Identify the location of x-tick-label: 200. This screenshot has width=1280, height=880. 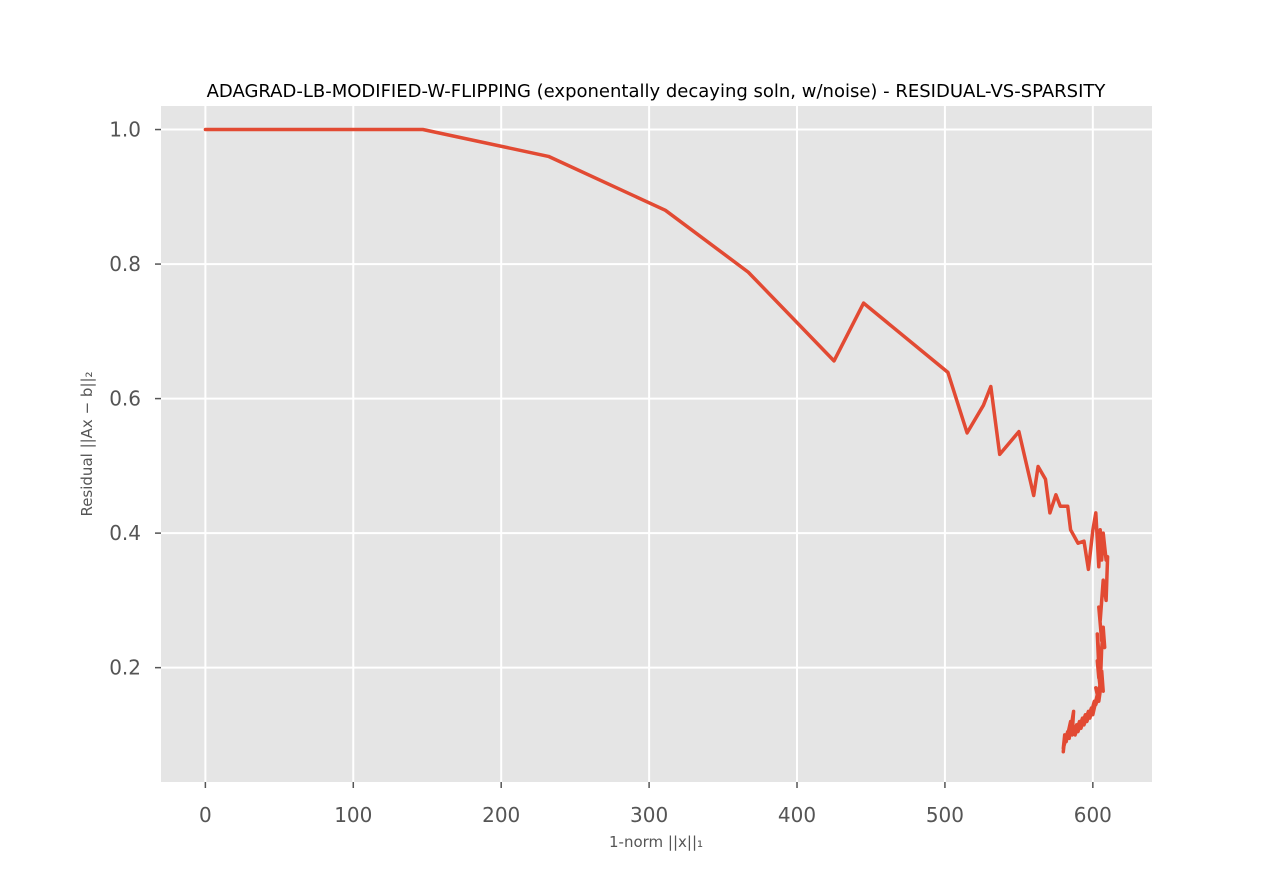
(501, 815).